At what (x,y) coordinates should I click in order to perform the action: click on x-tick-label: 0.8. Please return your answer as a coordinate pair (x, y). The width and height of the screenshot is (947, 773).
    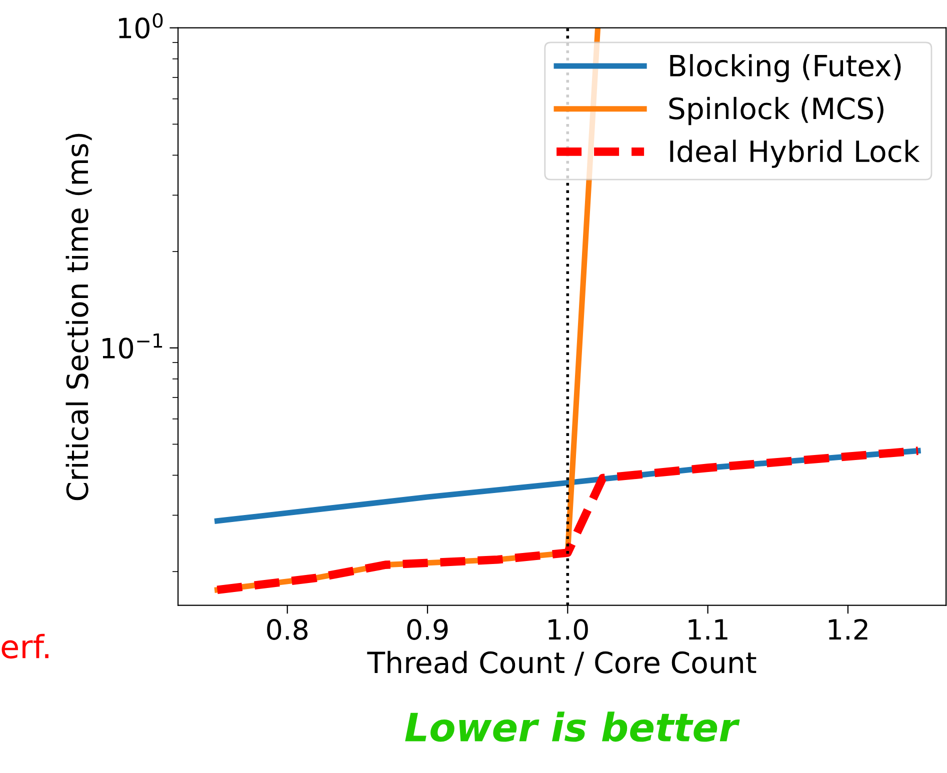
    Looking at the image, I should click on (287, 629).